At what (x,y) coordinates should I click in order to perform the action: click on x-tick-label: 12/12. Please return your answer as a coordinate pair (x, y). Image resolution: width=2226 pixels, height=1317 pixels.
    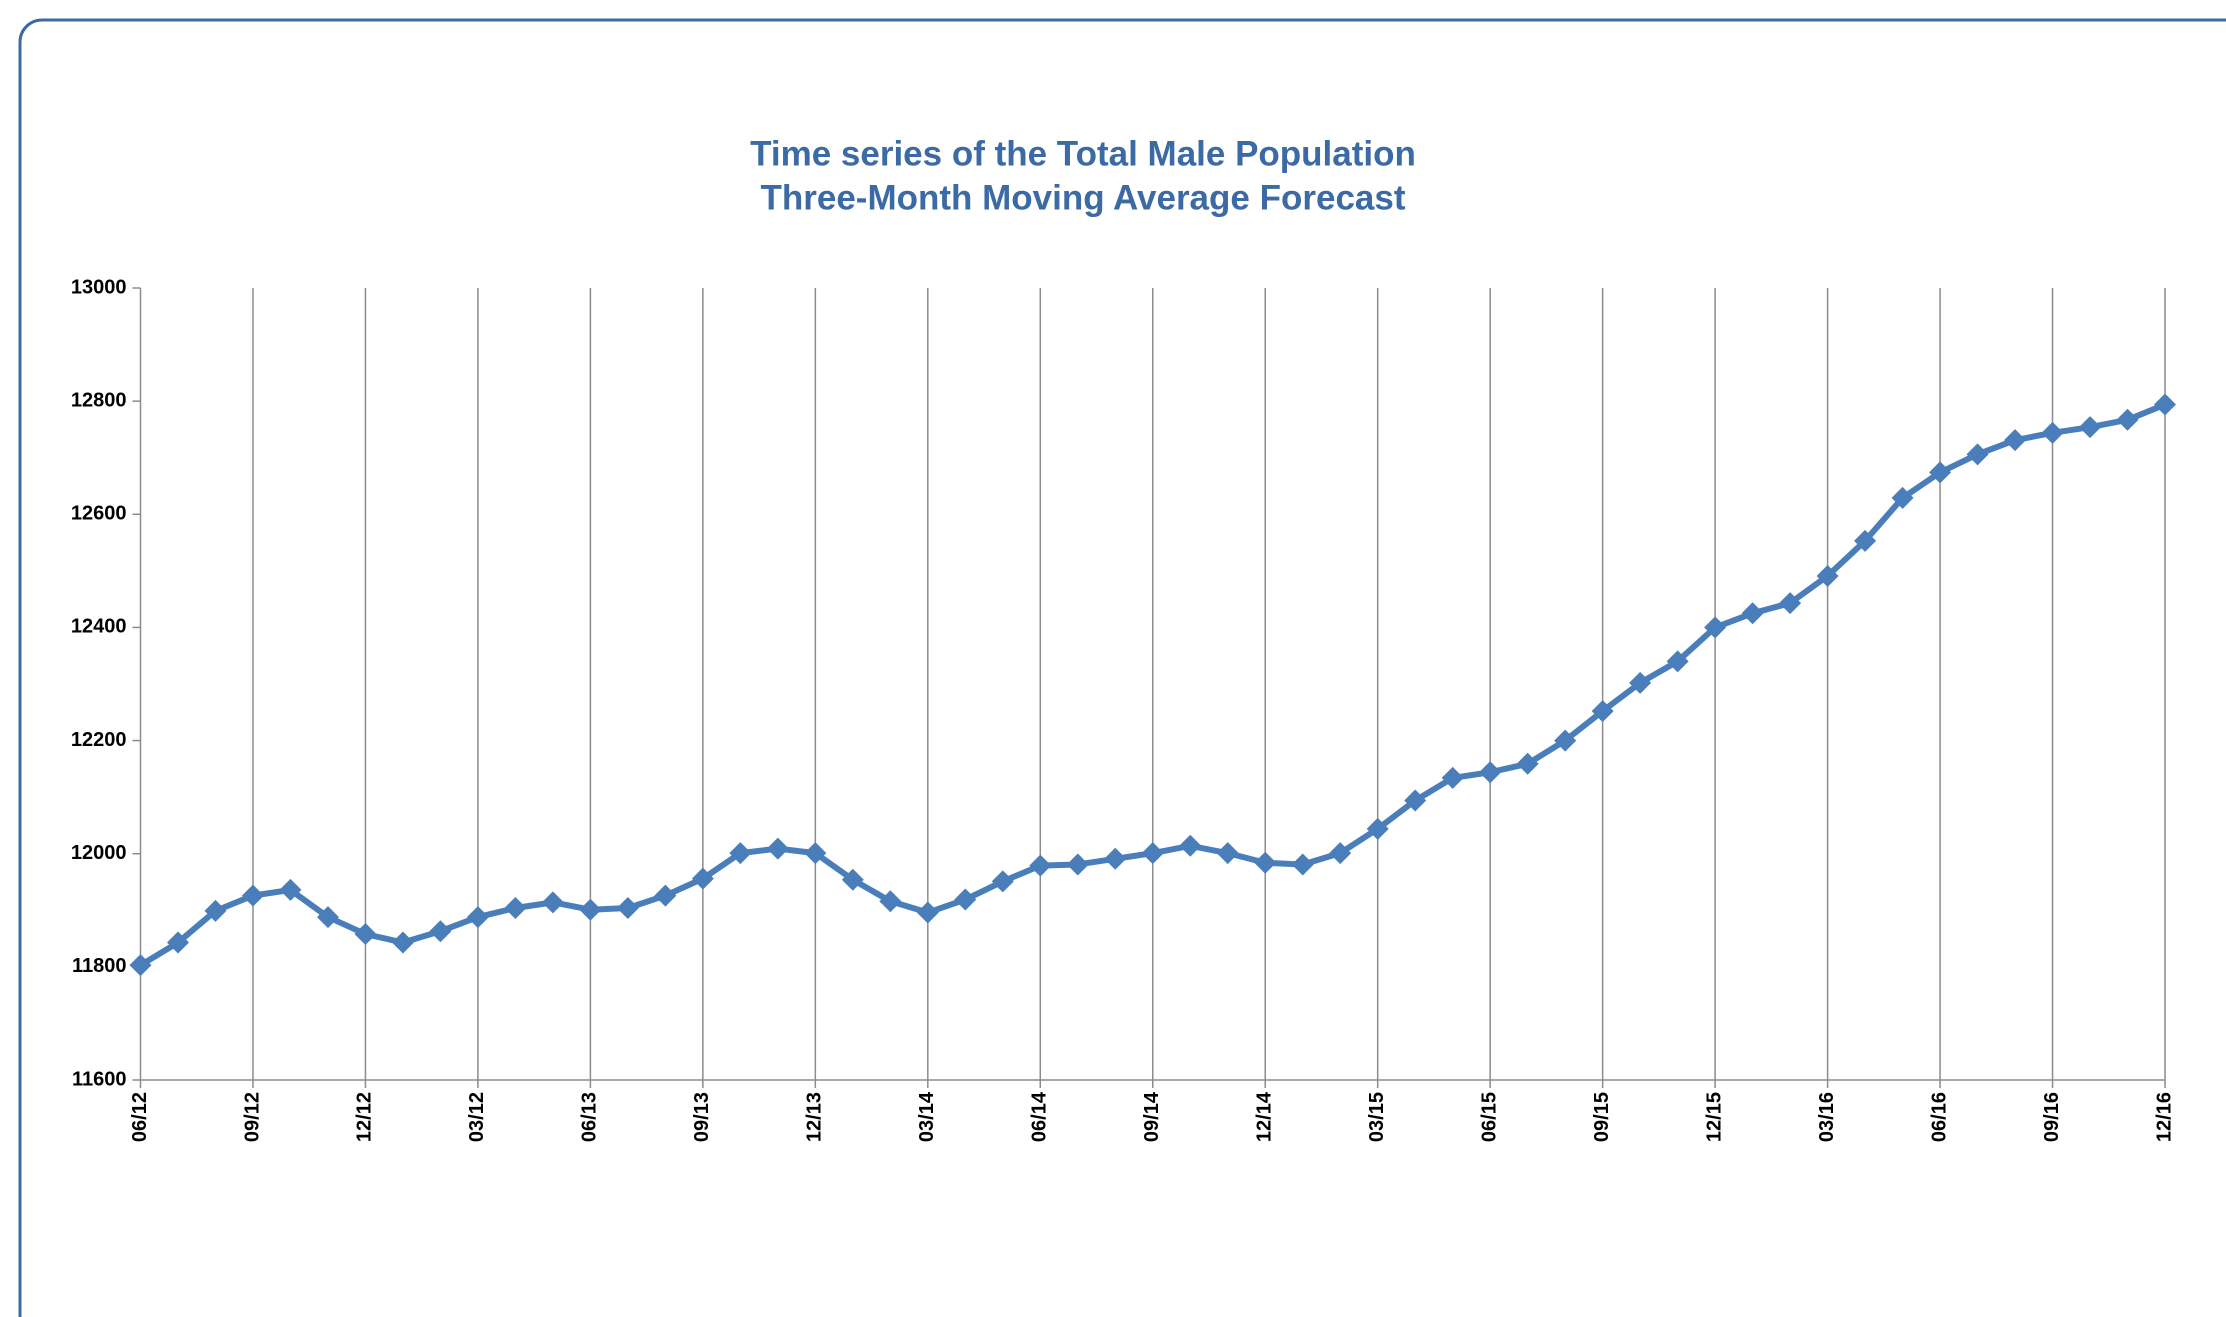
    Looking at the image, I should click on (365, 1117).